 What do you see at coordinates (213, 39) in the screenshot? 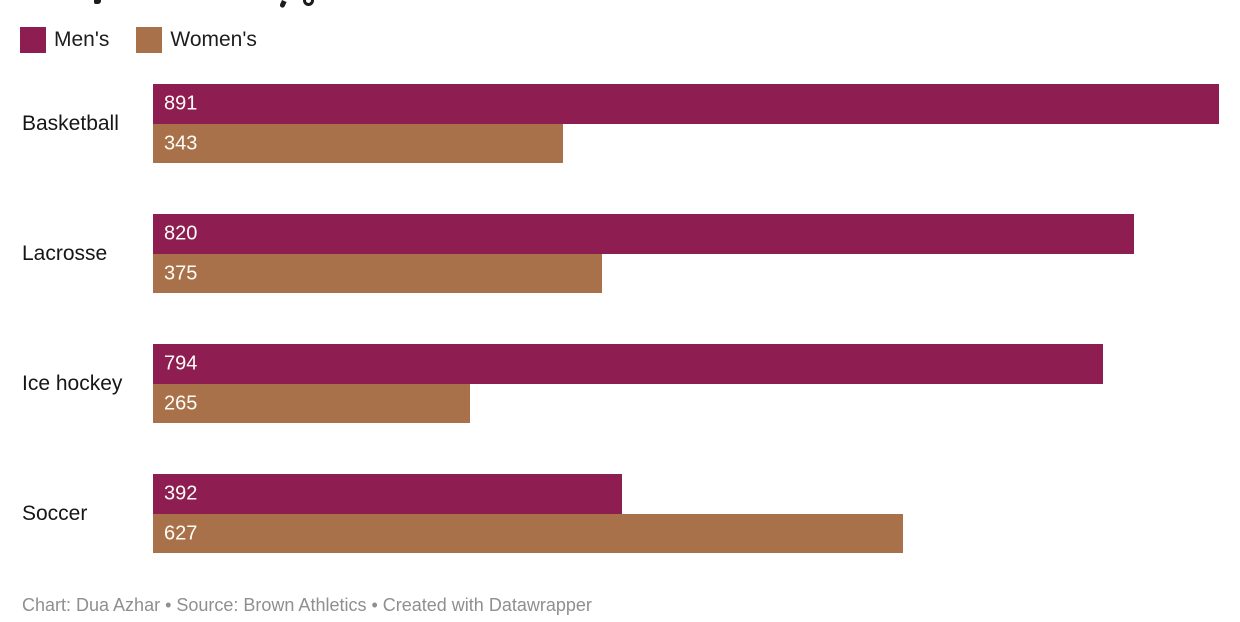
I see `legend-label-womens: Women's` at bounding box center [213, 39].